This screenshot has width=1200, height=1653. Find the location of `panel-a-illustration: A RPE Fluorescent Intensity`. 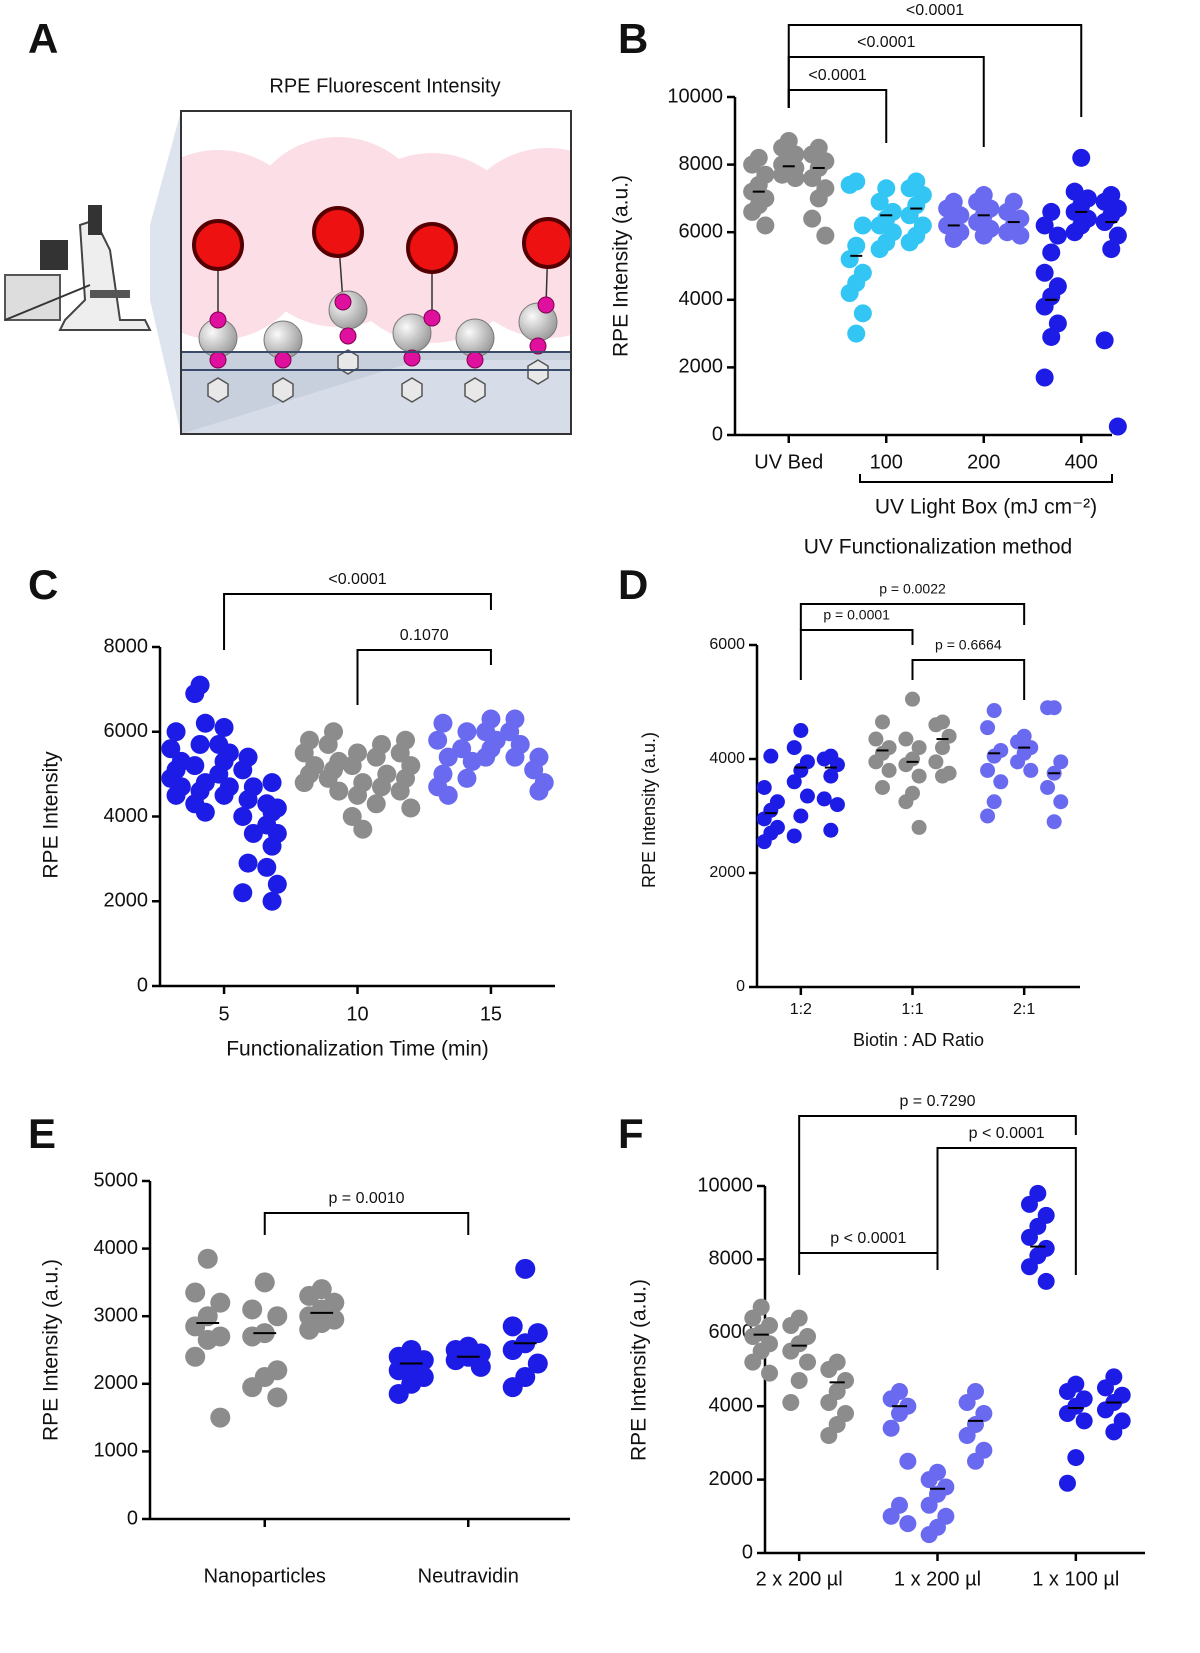

panel-a-illustration: A RPE Fluorescent Intensity is located at coordinates (288, 225).